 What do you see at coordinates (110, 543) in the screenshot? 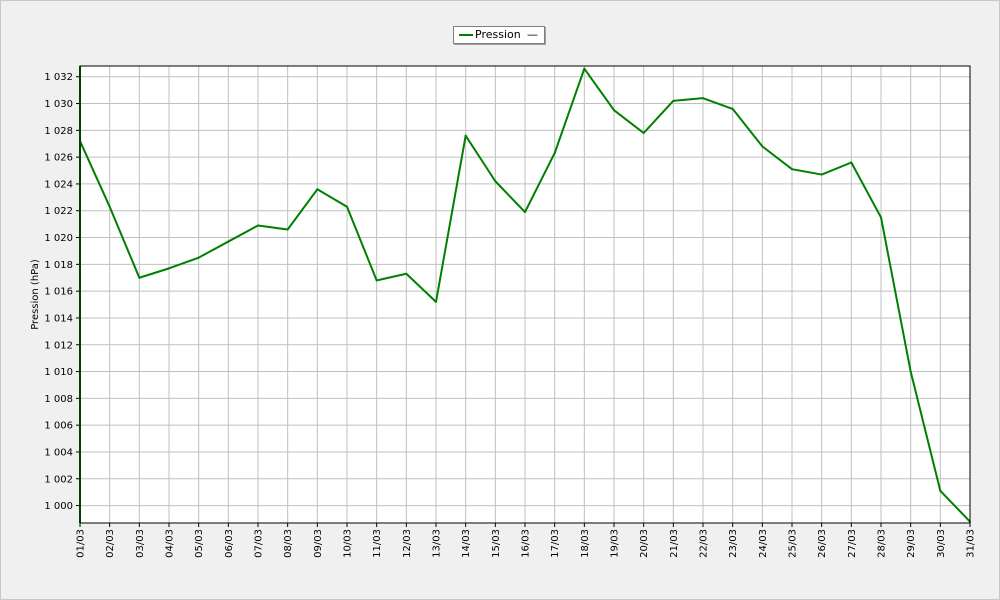
I see `x-tick-label: 02/03` at bounding box center [110, 543].